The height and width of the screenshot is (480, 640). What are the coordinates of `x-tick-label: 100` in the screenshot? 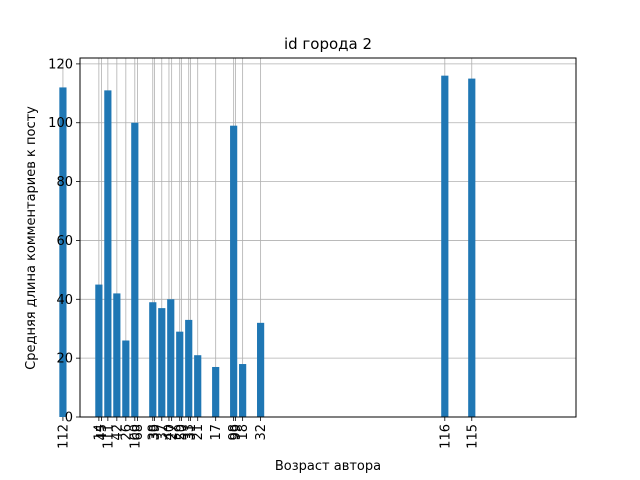 It's located at (135, 436).